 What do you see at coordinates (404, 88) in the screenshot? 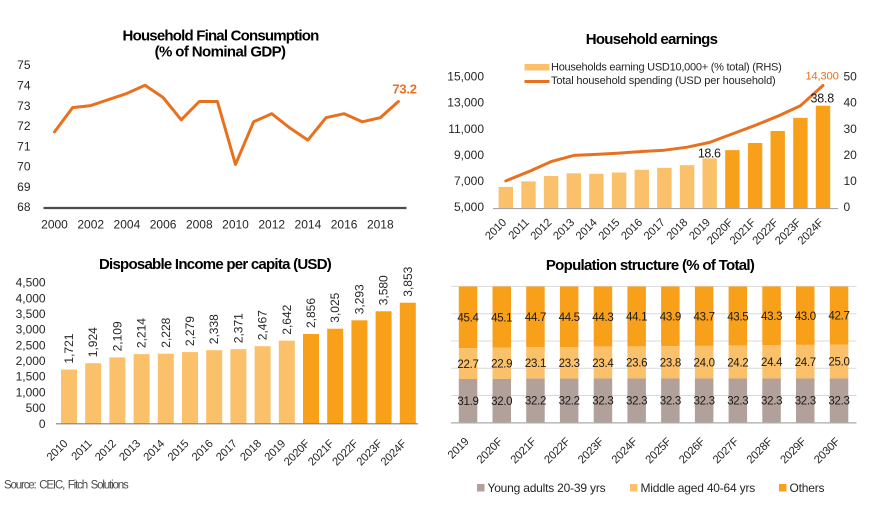
I see `svg-text: 73.2` at bounding box center [404, 88].